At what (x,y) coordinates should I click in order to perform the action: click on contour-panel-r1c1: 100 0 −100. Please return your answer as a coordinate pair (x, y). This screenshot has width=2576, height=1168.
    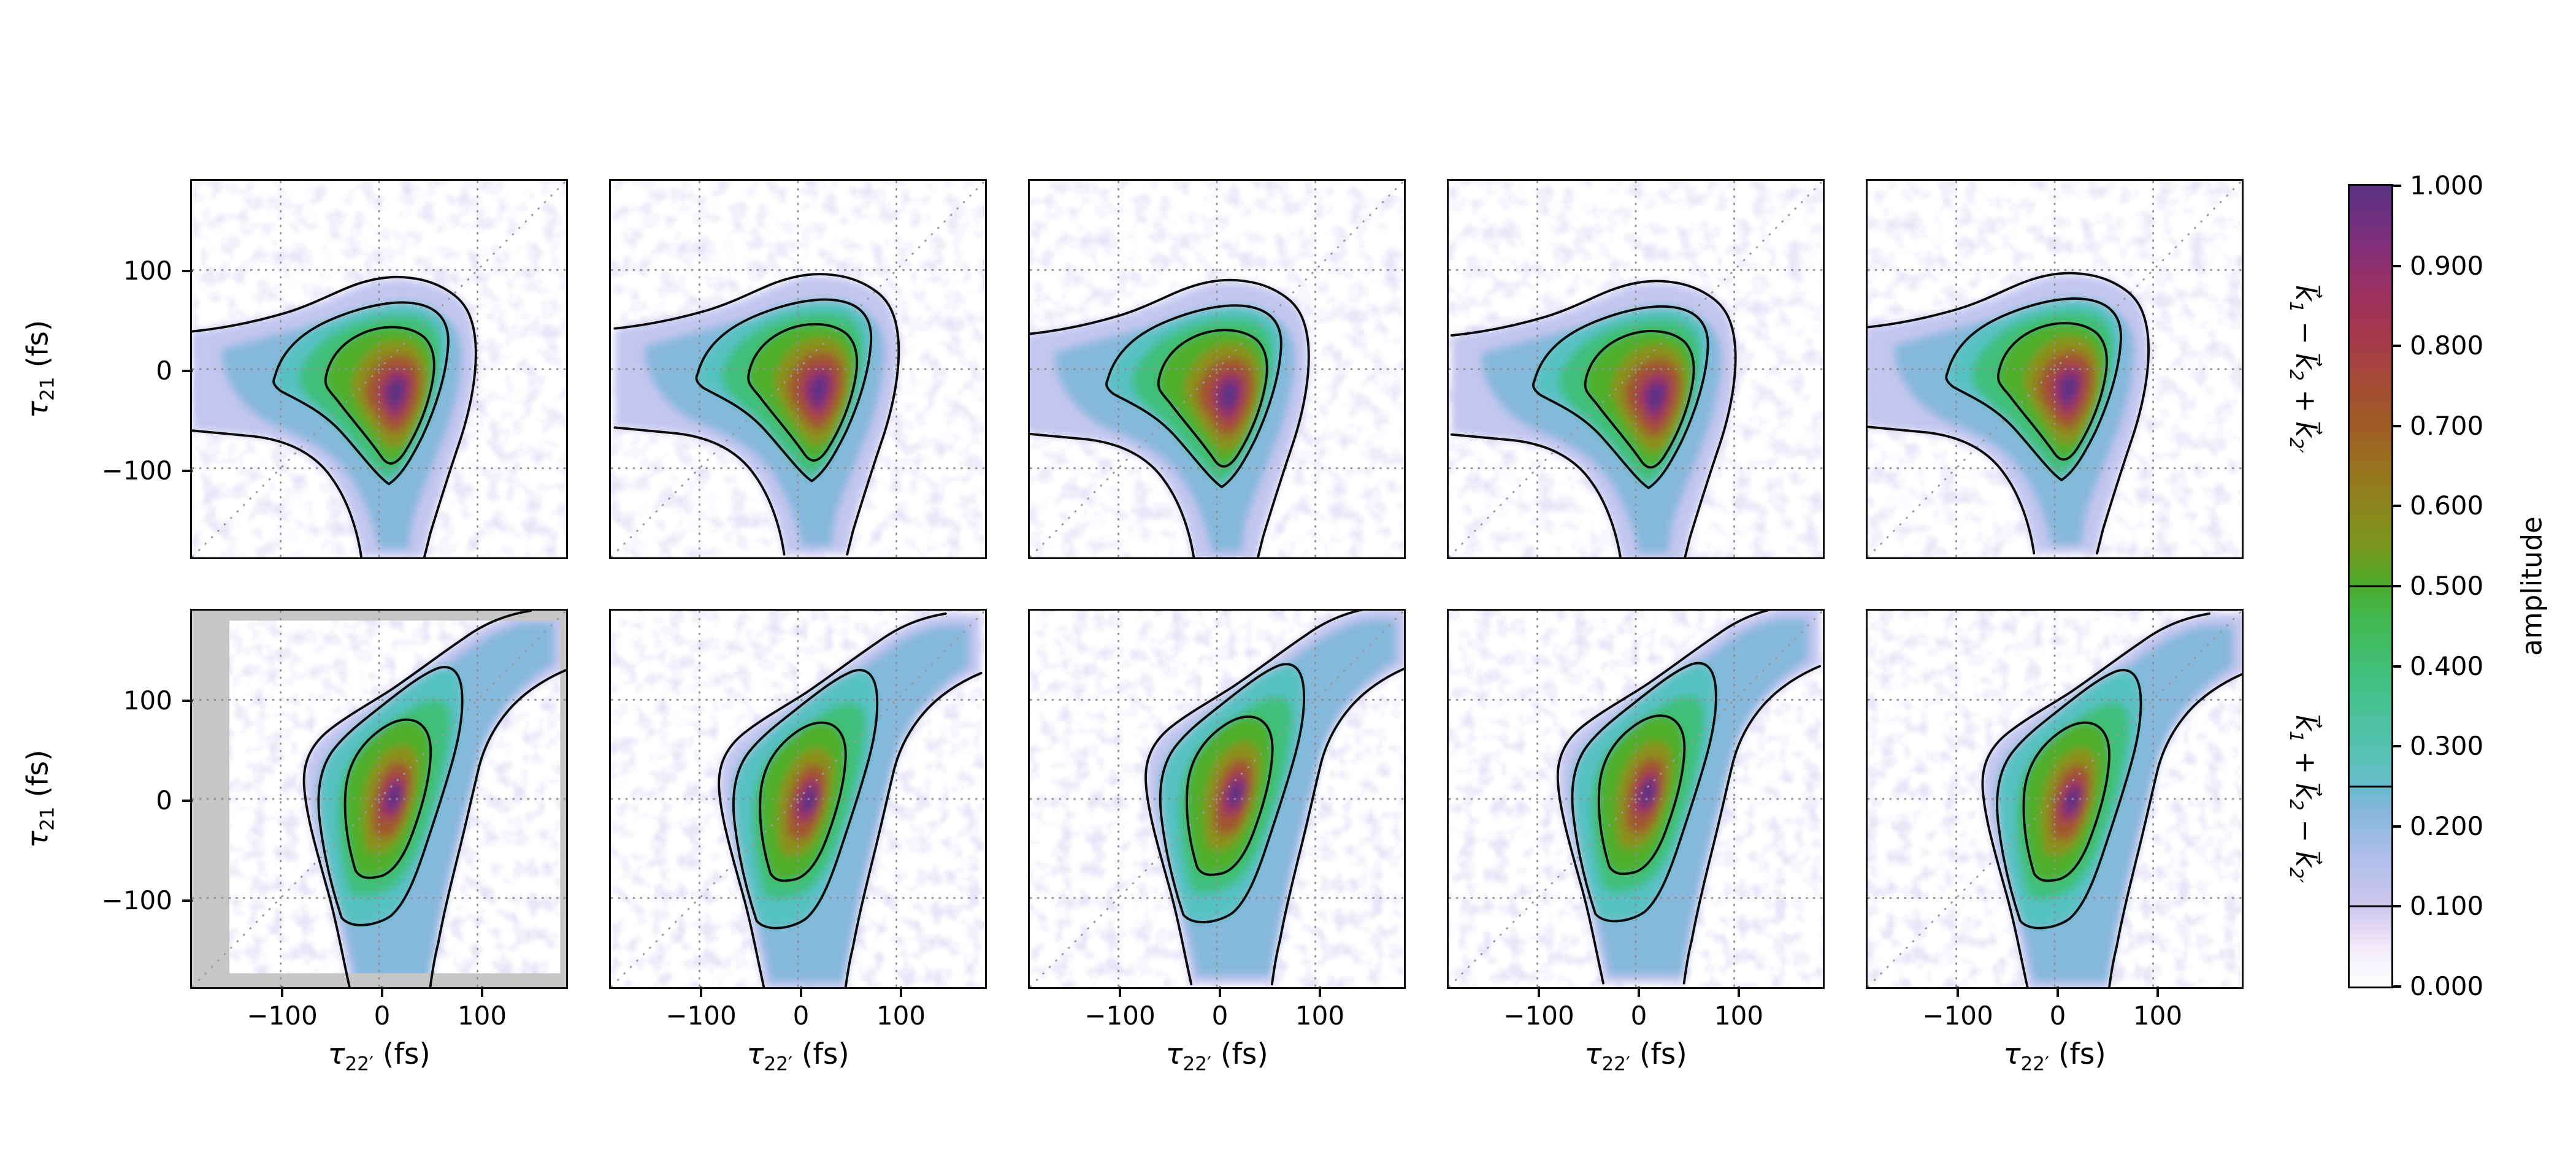
    Looking at the image, I should click on (335, 369).